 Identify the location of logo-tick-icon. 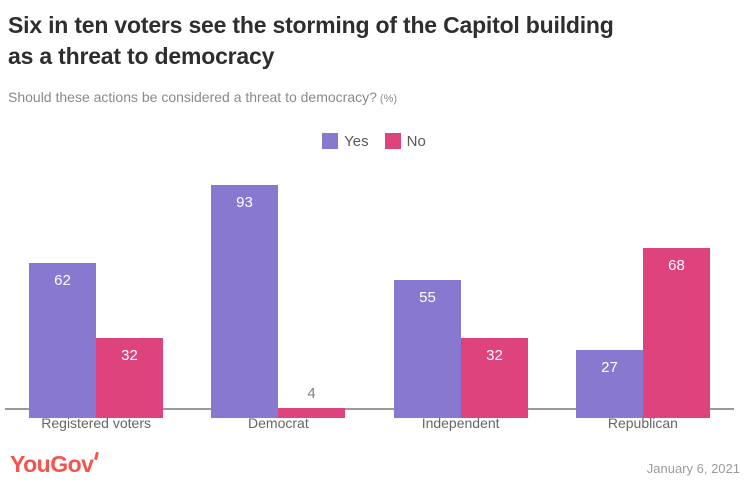
(97, 456).